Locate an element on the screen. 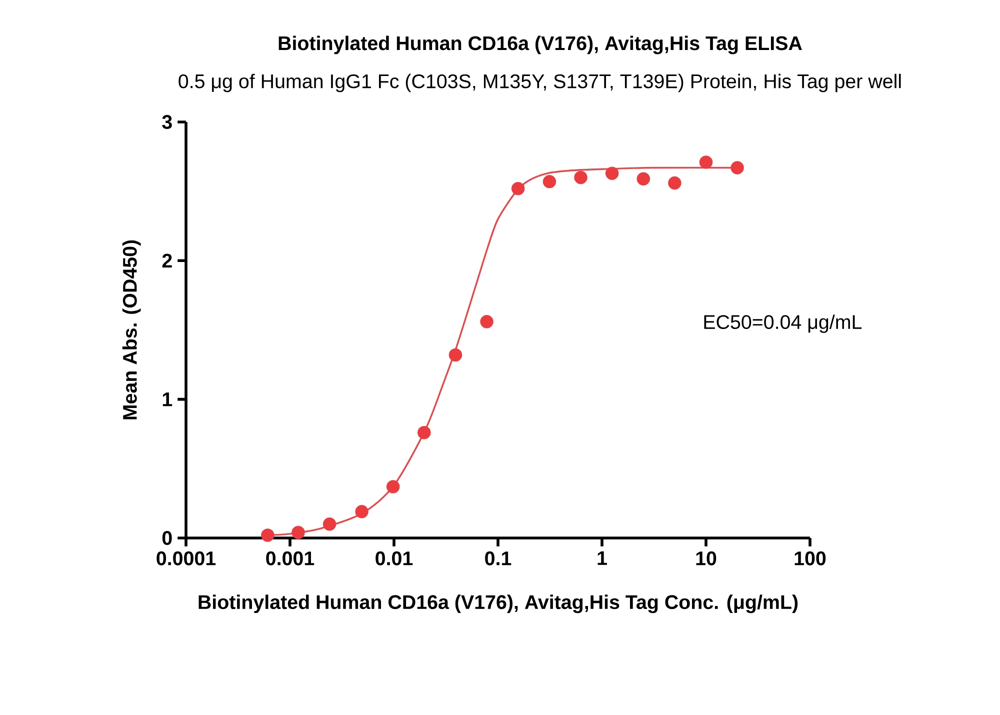  x-tick-label: 10 is located at coordinates (706, 558).